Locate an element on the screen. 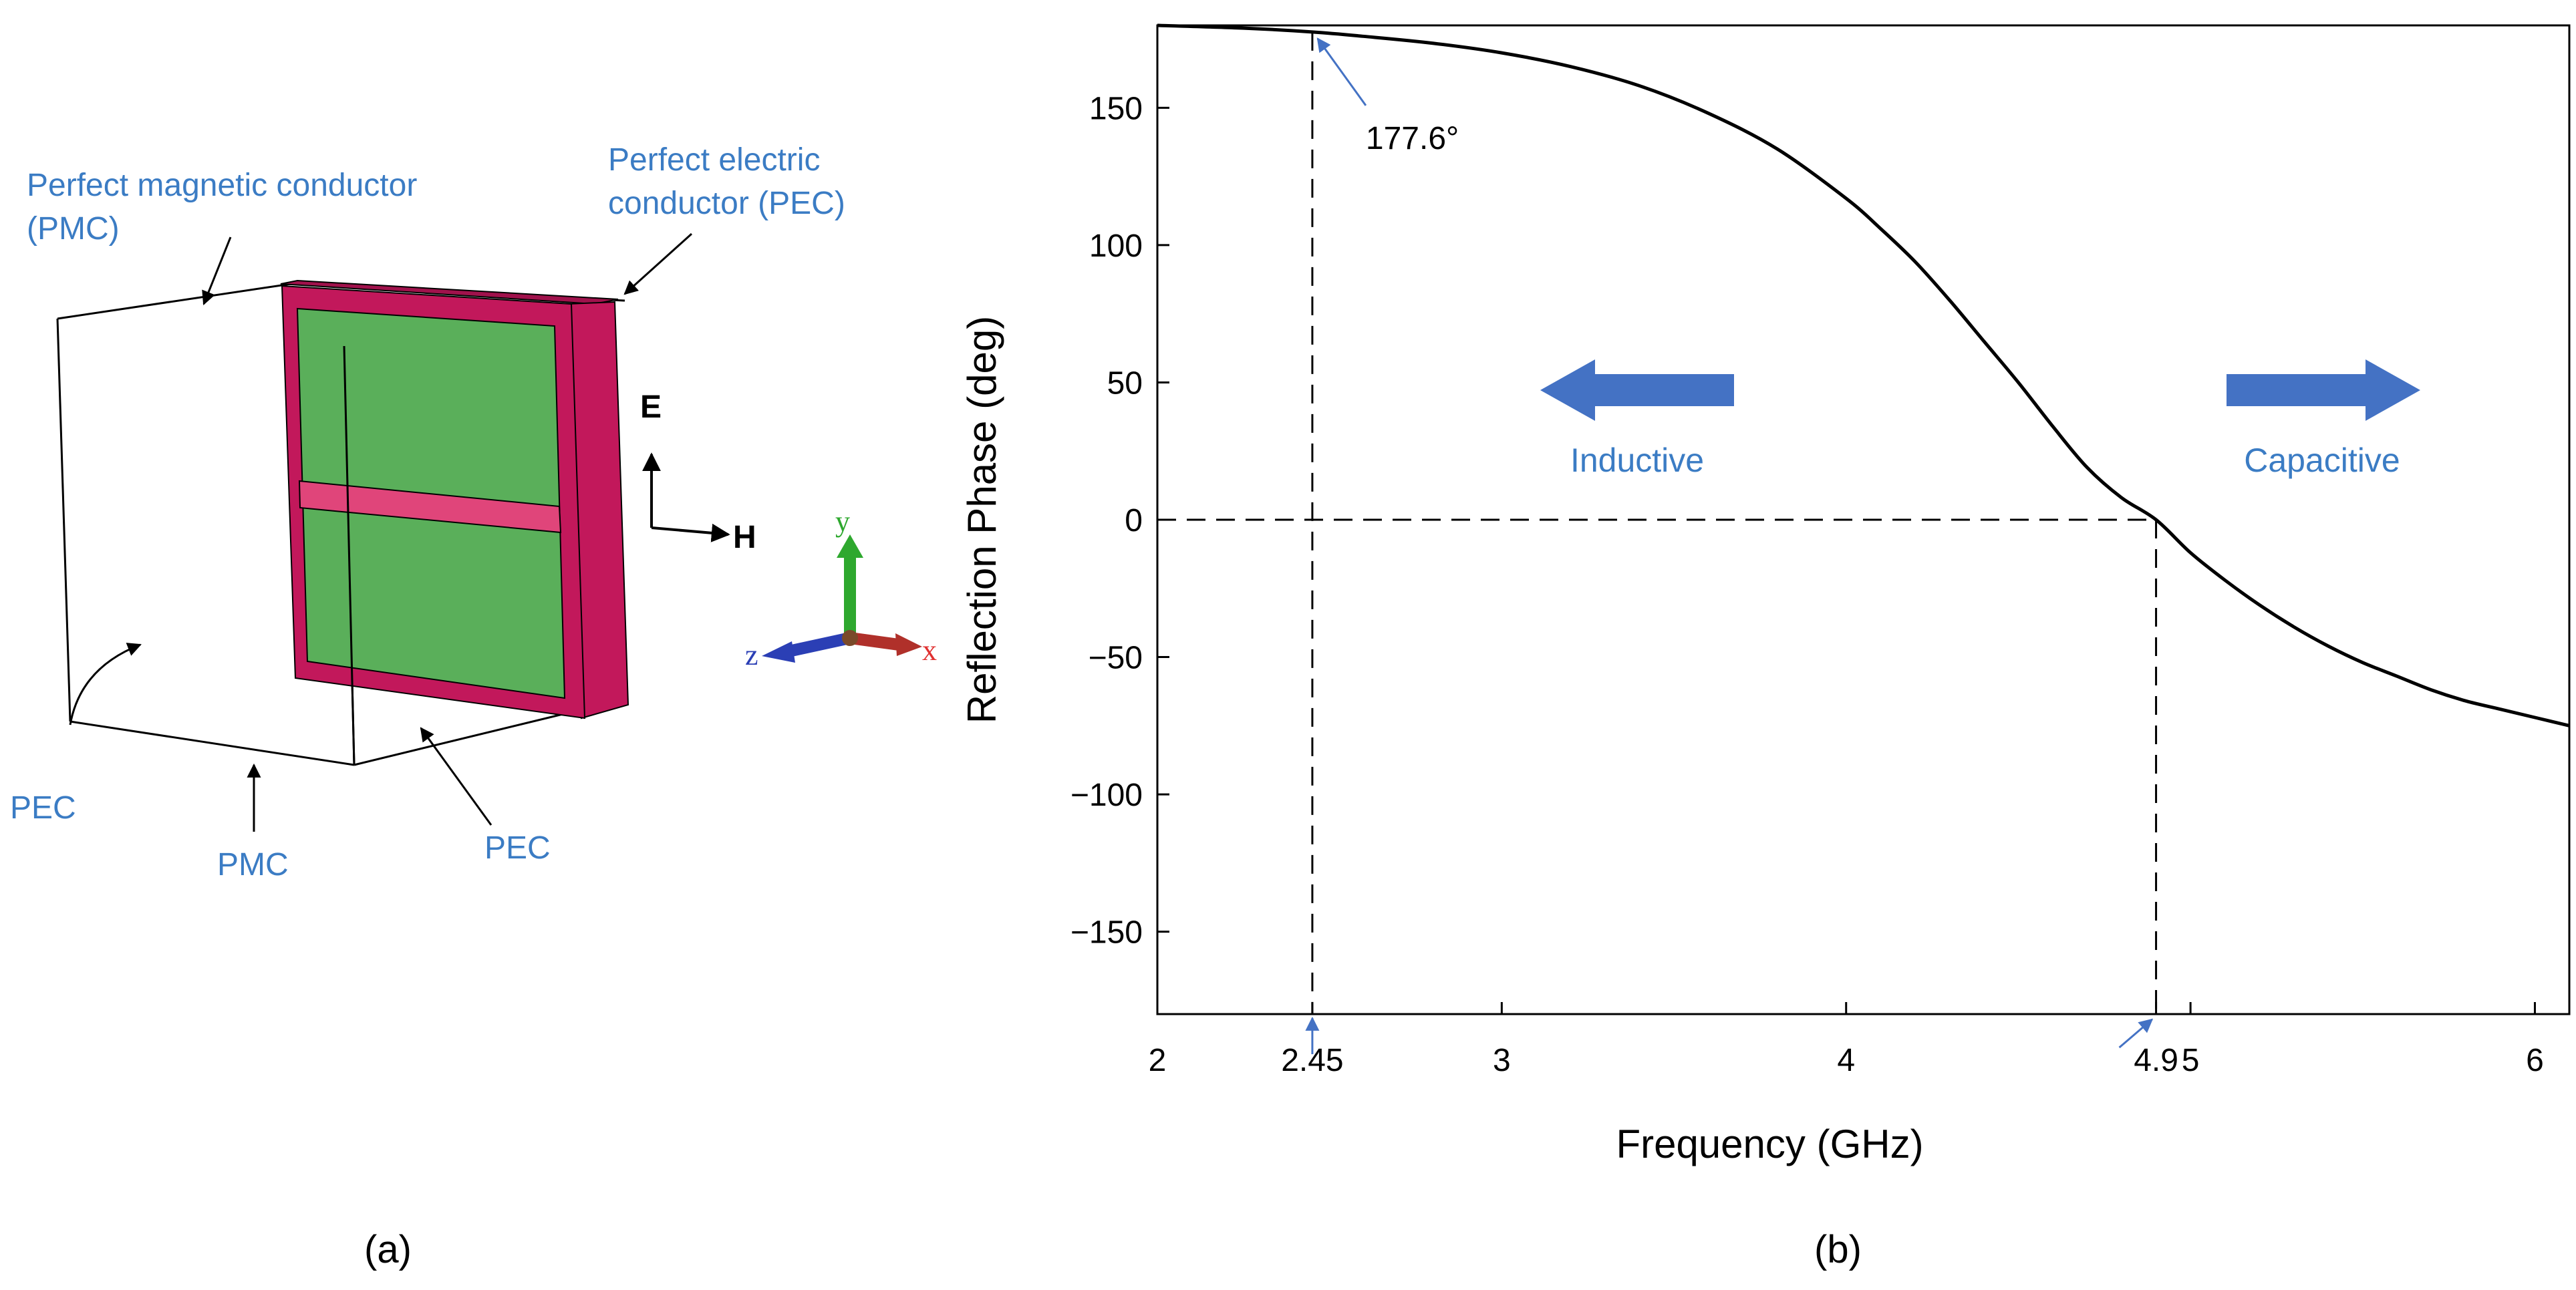 Image resolution: width=2576 pixels, height=1290 pixels. y-tick-label: 150 is located at coordinates (1116, 108).